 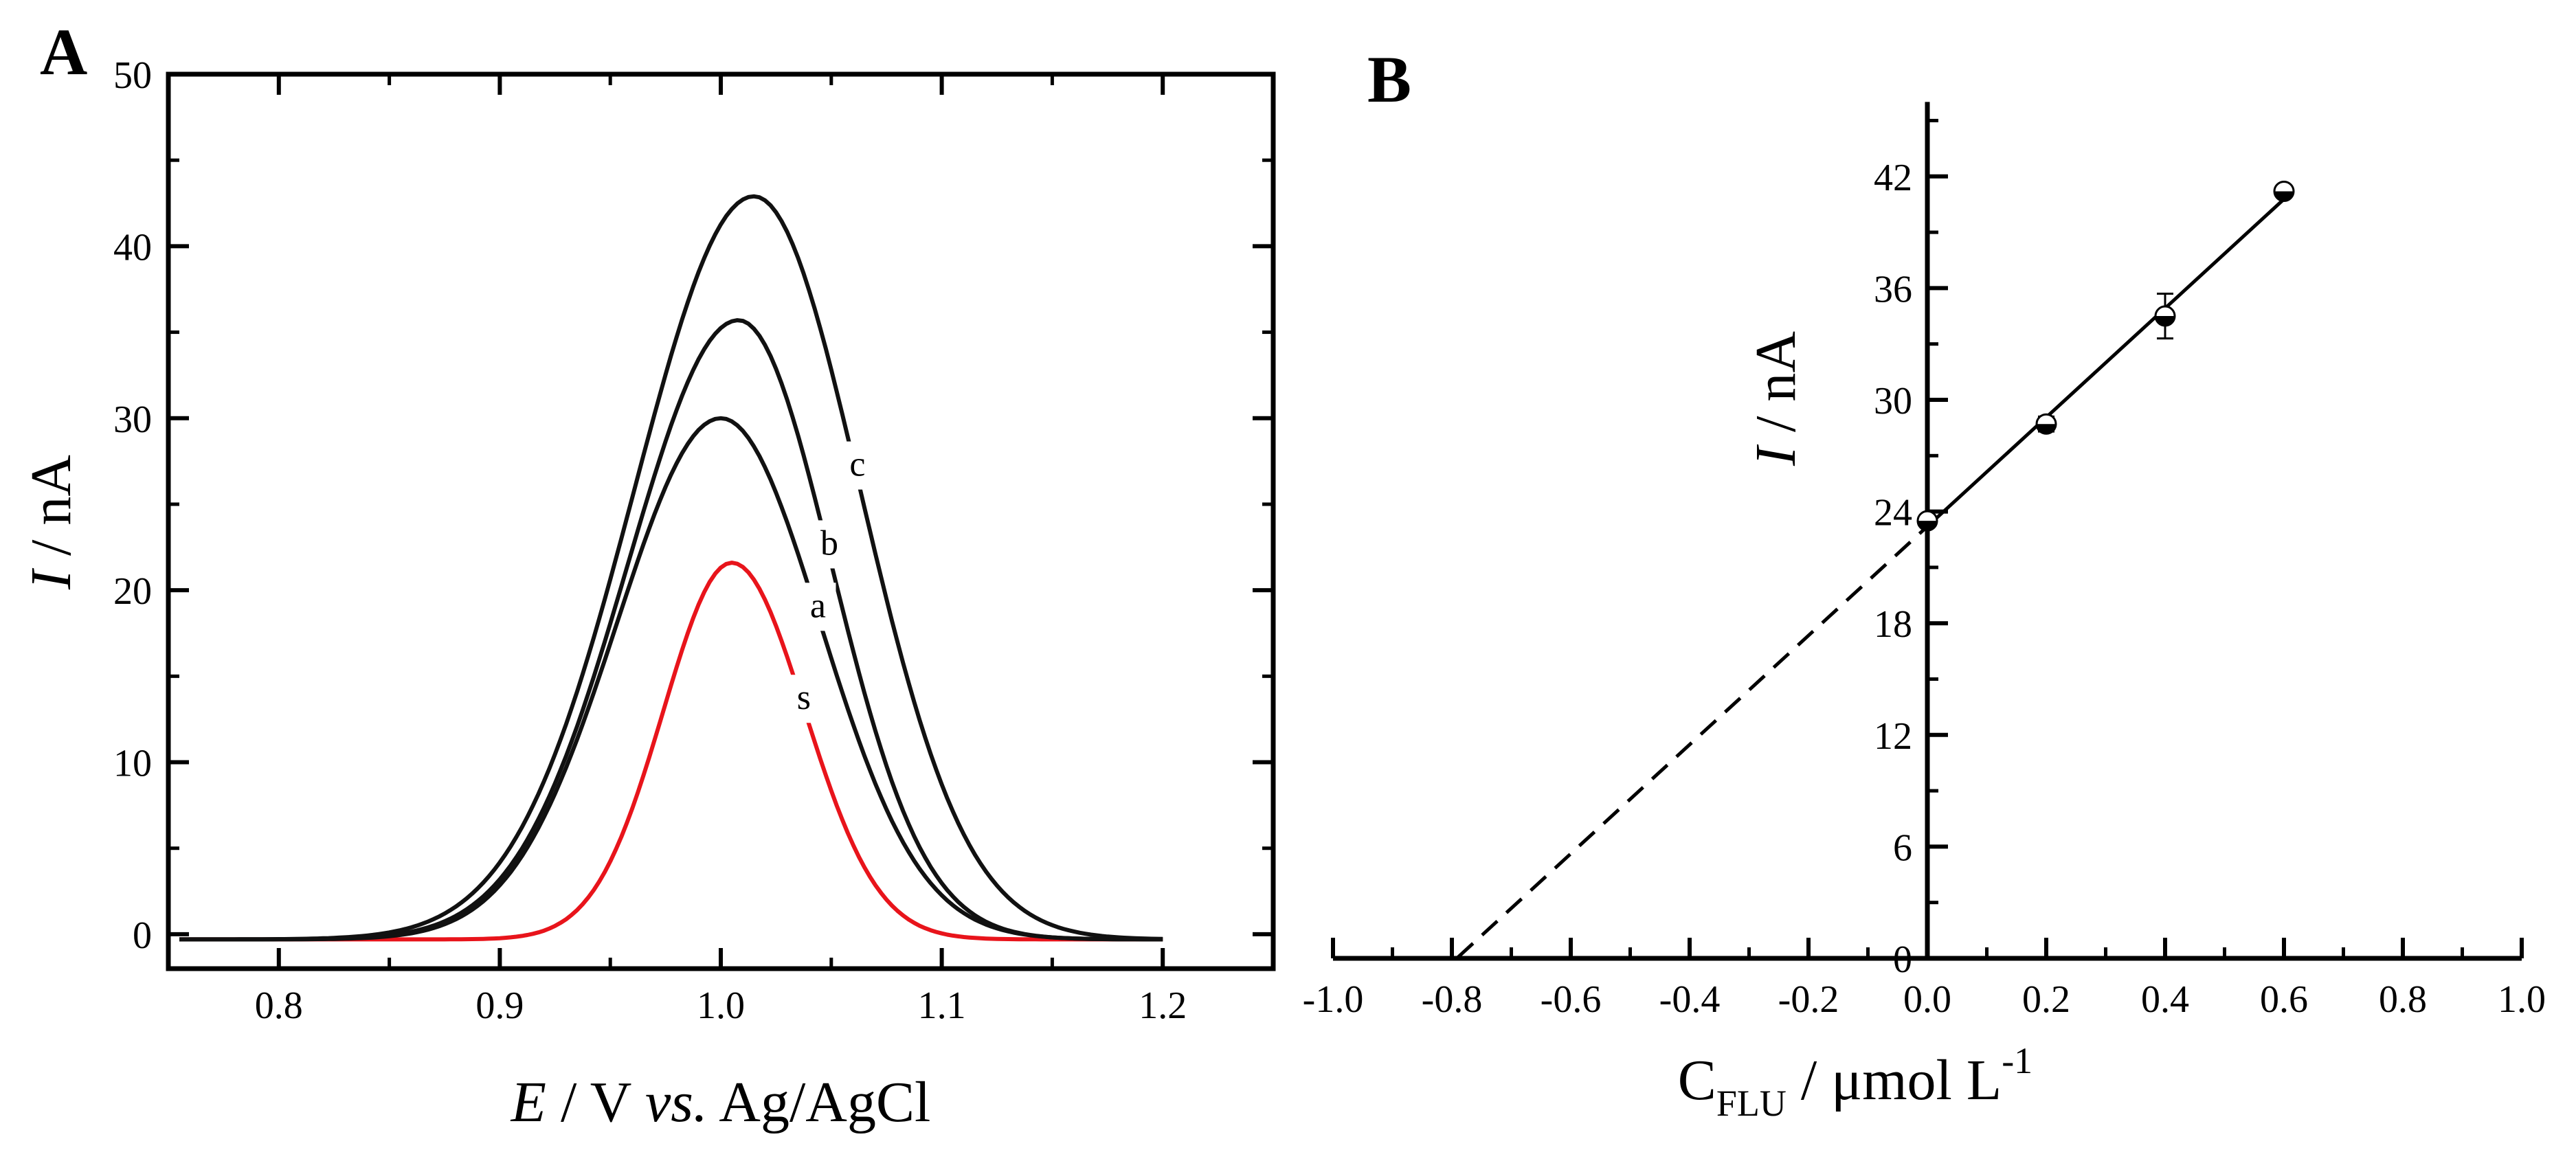 I want to click on panel-b-y-tick-label-6: 6, so click(x=1902, y=848).